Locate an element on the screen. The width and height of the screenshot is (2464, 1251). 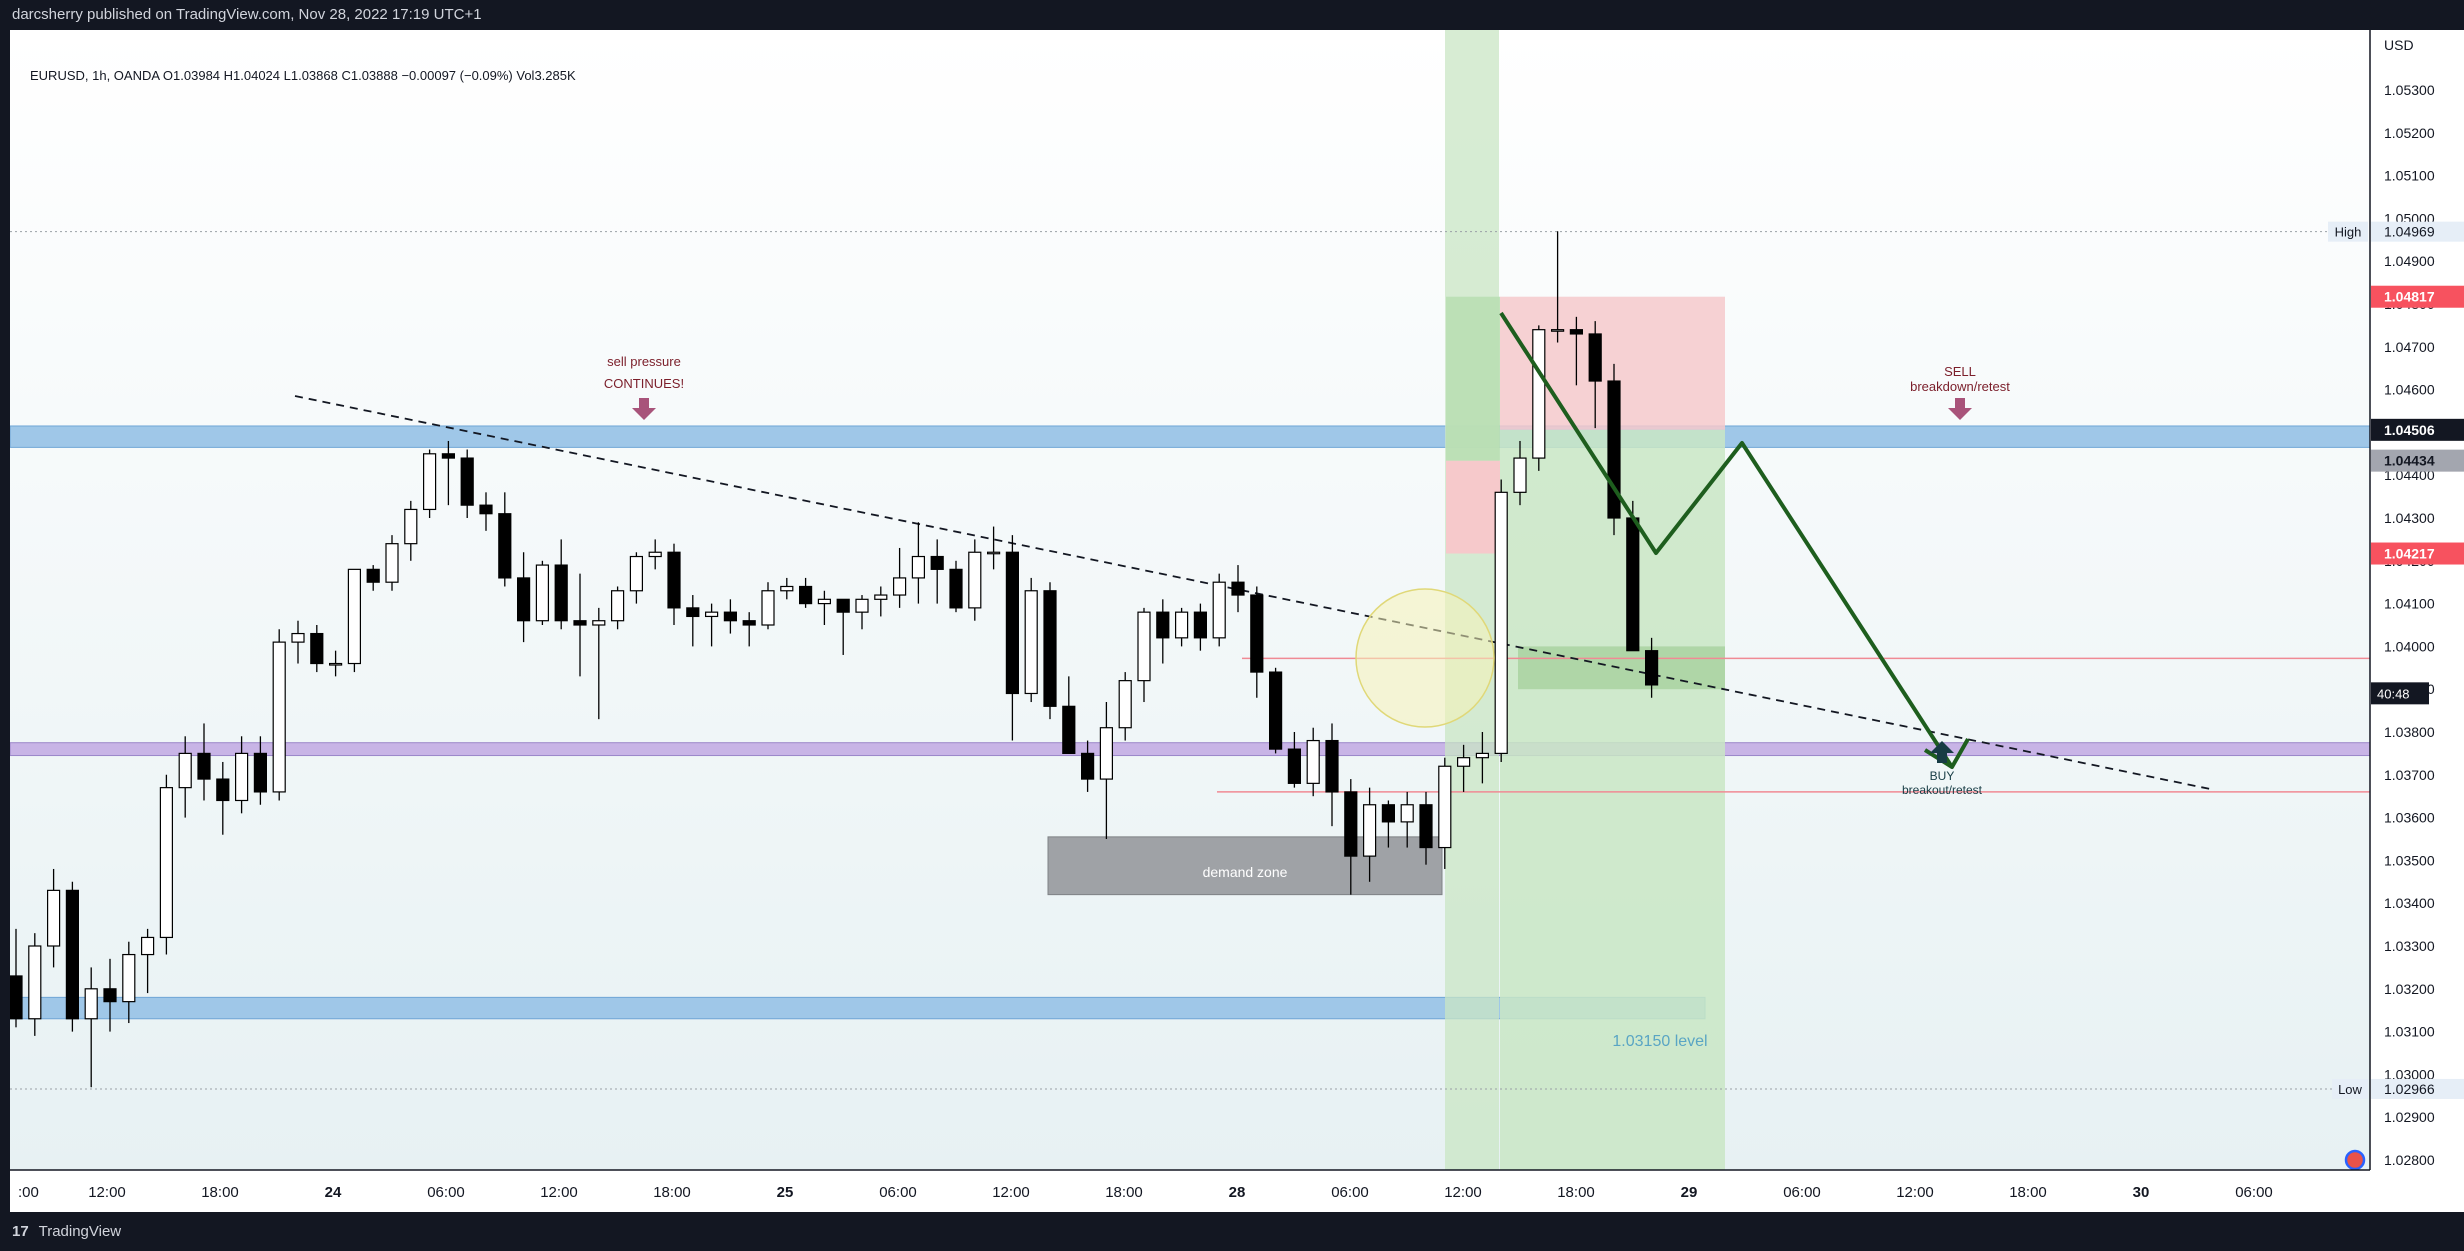
footer-brand: TradingView is located at coordinates (80, 1231).